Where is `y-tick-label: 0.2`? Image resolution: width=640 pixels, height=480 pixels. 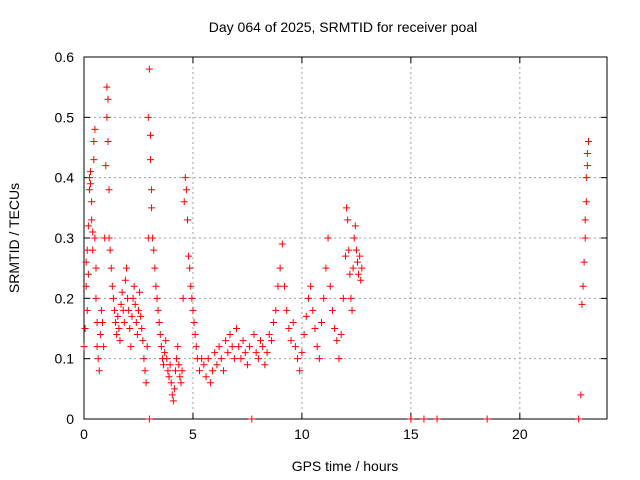 y-tick-label: 0.2 is located at coordinates (65, 298).